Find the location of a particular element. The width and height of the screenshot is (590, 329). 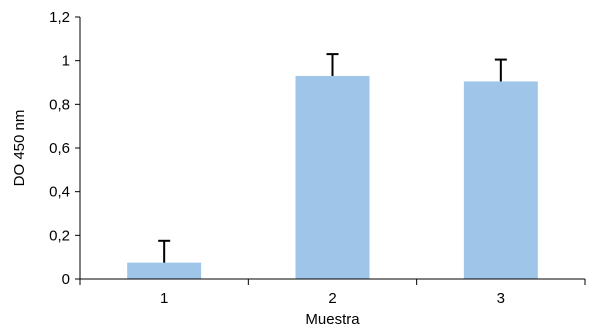

y-tick-label: 0,8 is located at coordinates (59, 104).